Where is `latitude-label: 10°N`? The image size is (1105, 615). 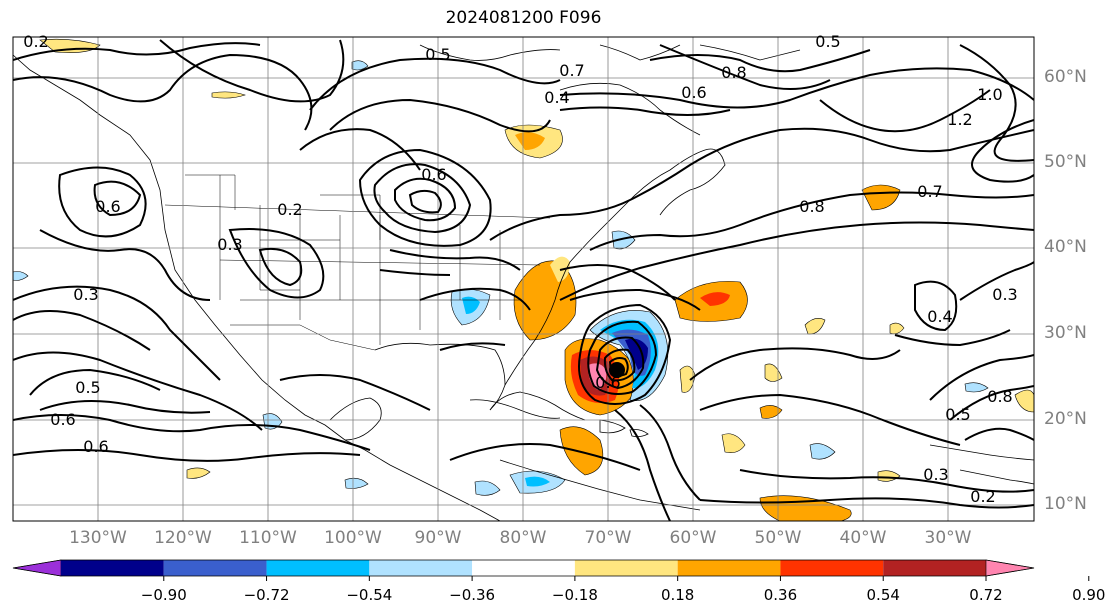
latitude-label: 10°N is located at coordinates (1065, 504).